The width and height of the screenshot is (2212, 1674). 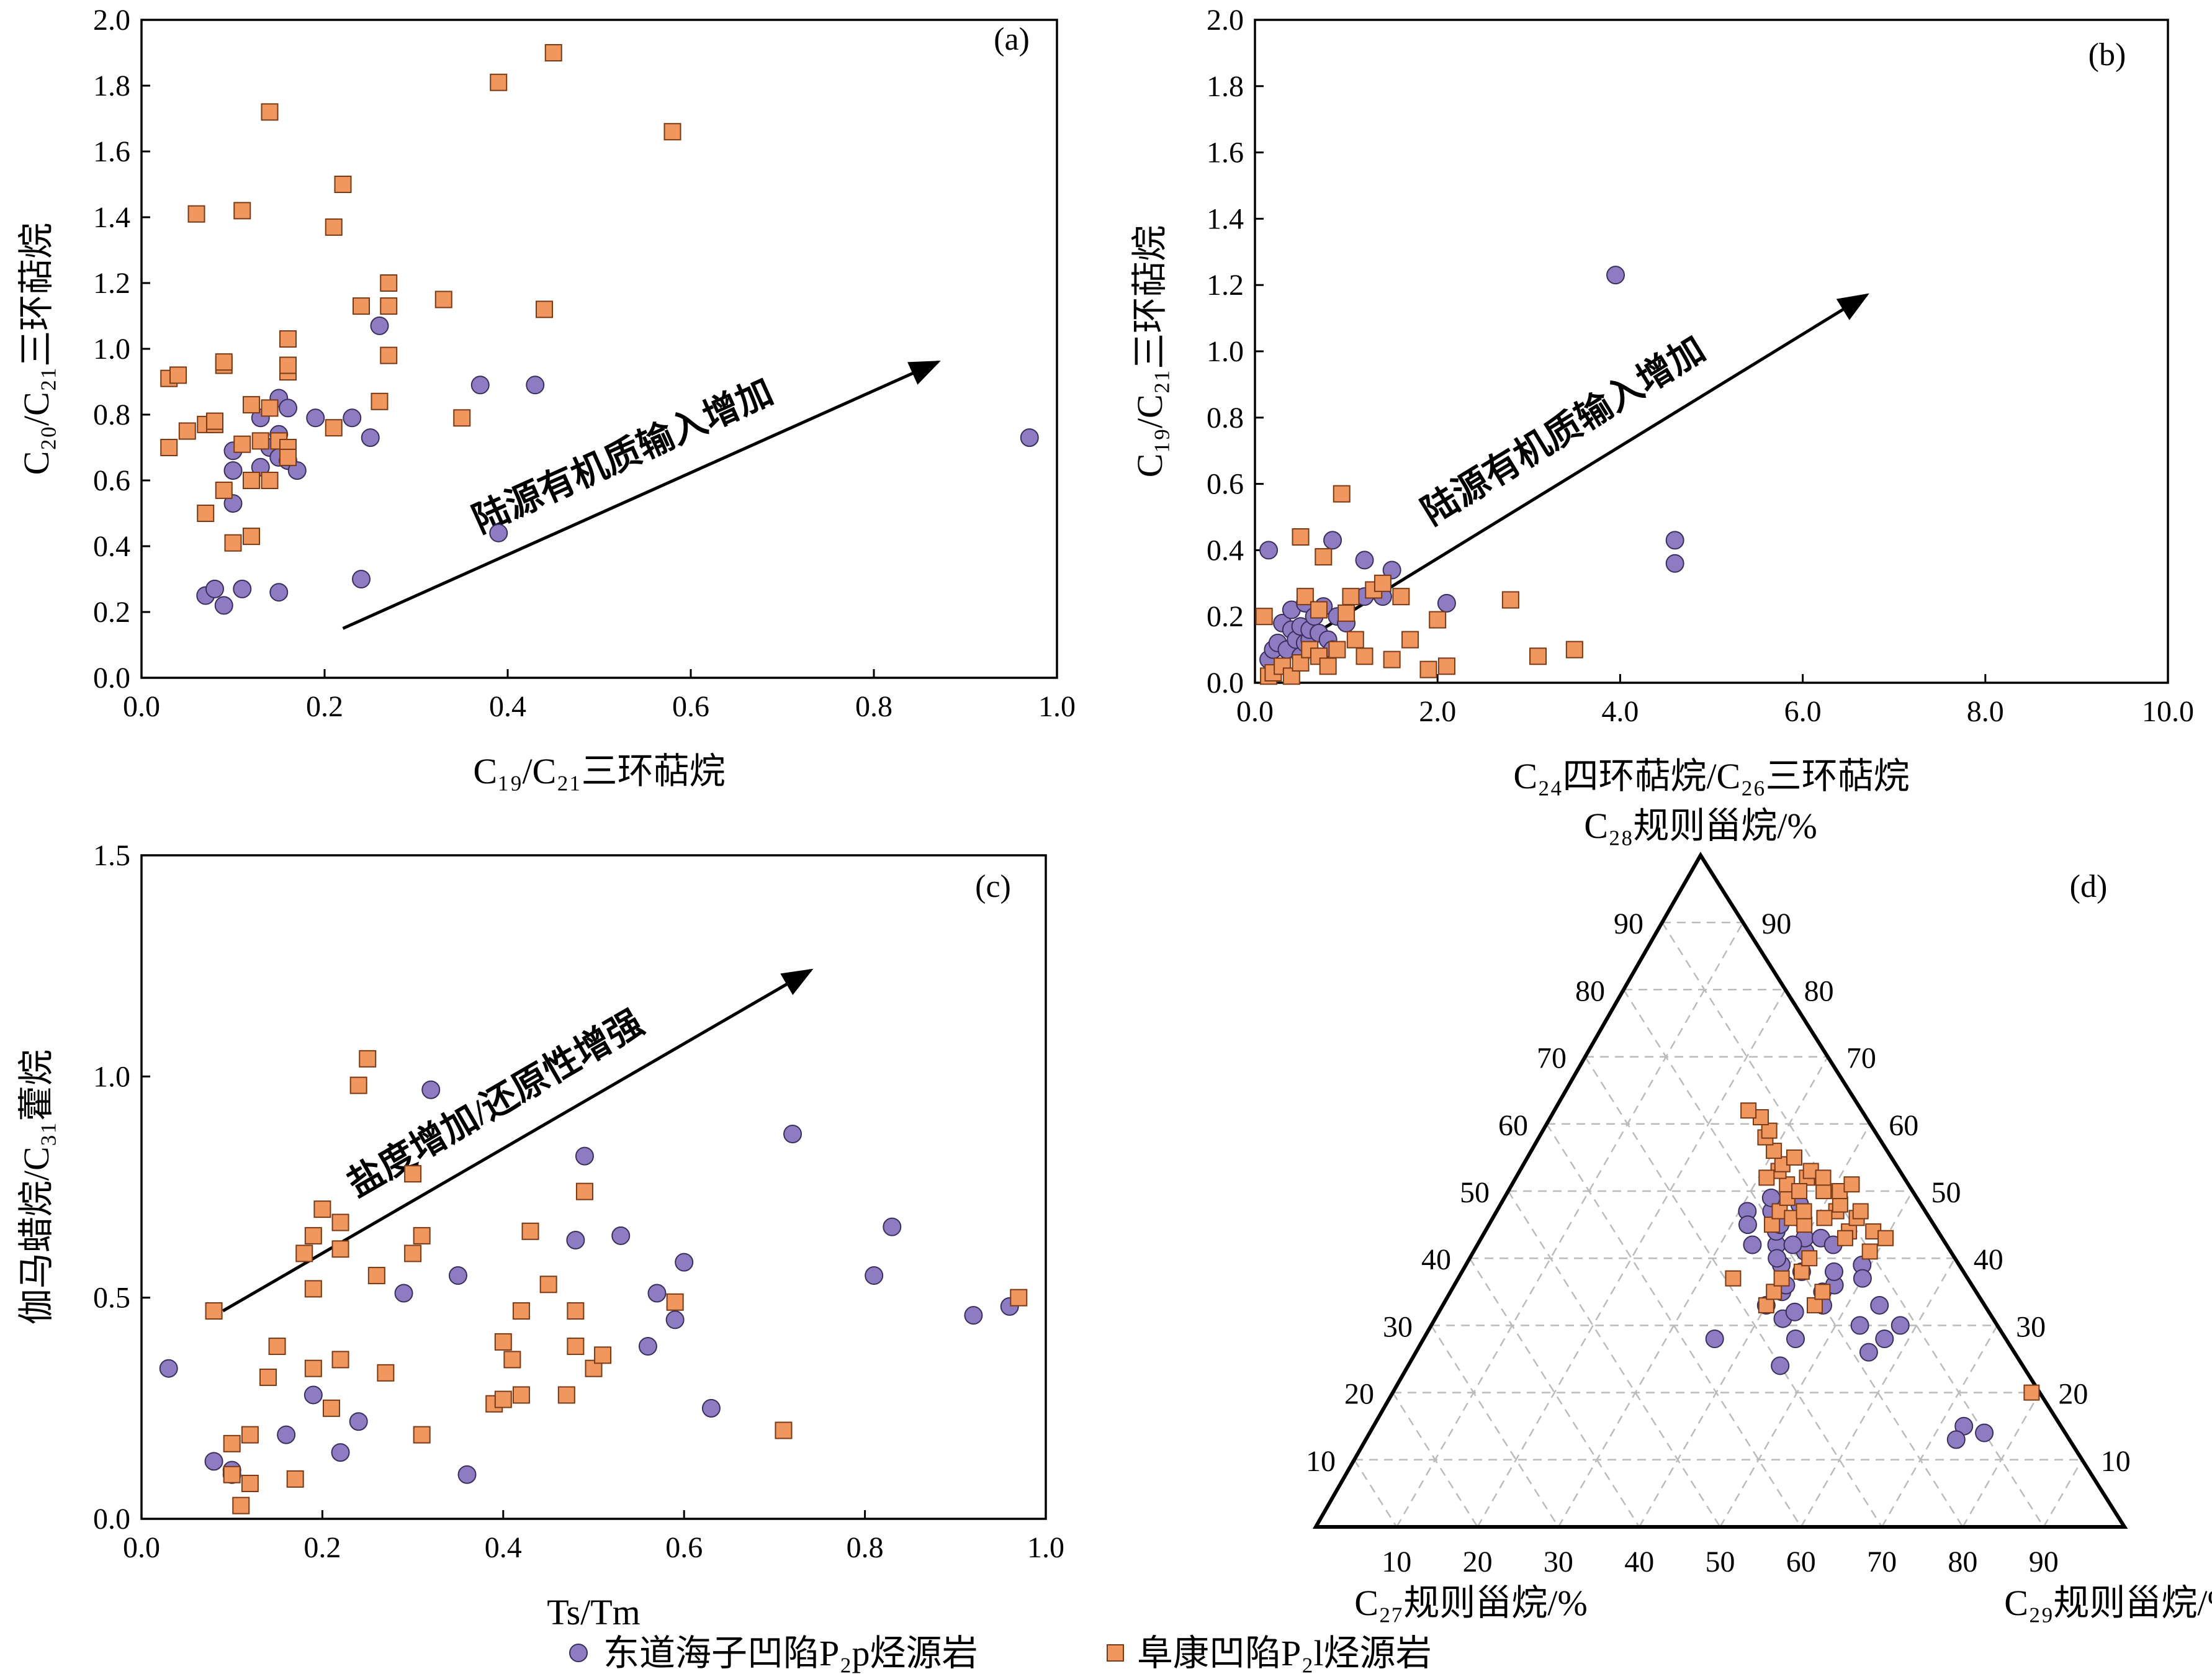 What do you see at coordinates (1012, 40) in the screenshot?
I see `panel-label: (a)` at bounding box center [1012, 40].